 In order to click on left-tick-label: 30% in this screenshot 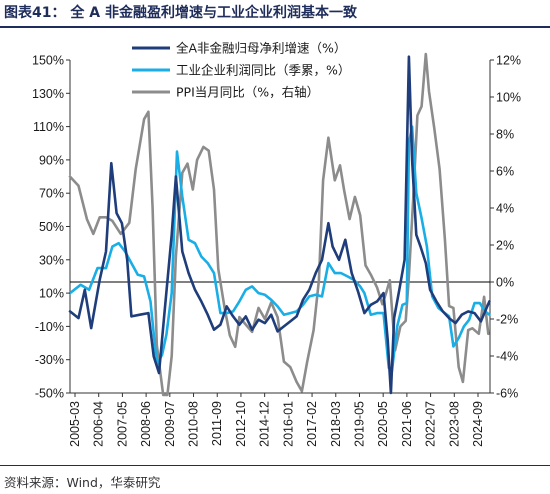, I will do `click(51, 260)`.